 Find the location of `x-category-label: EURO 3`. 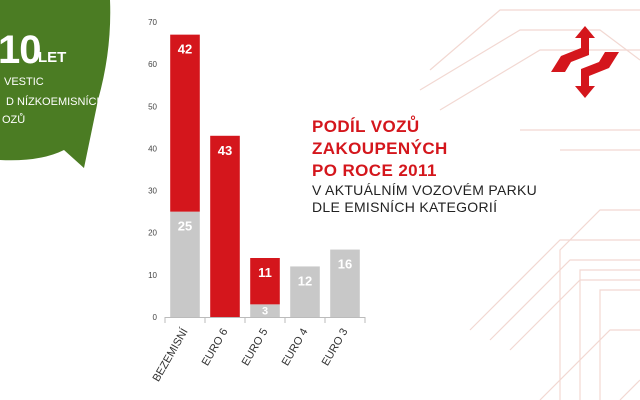

x-category-label: EURO 3 is located at coordinates (335, 347).